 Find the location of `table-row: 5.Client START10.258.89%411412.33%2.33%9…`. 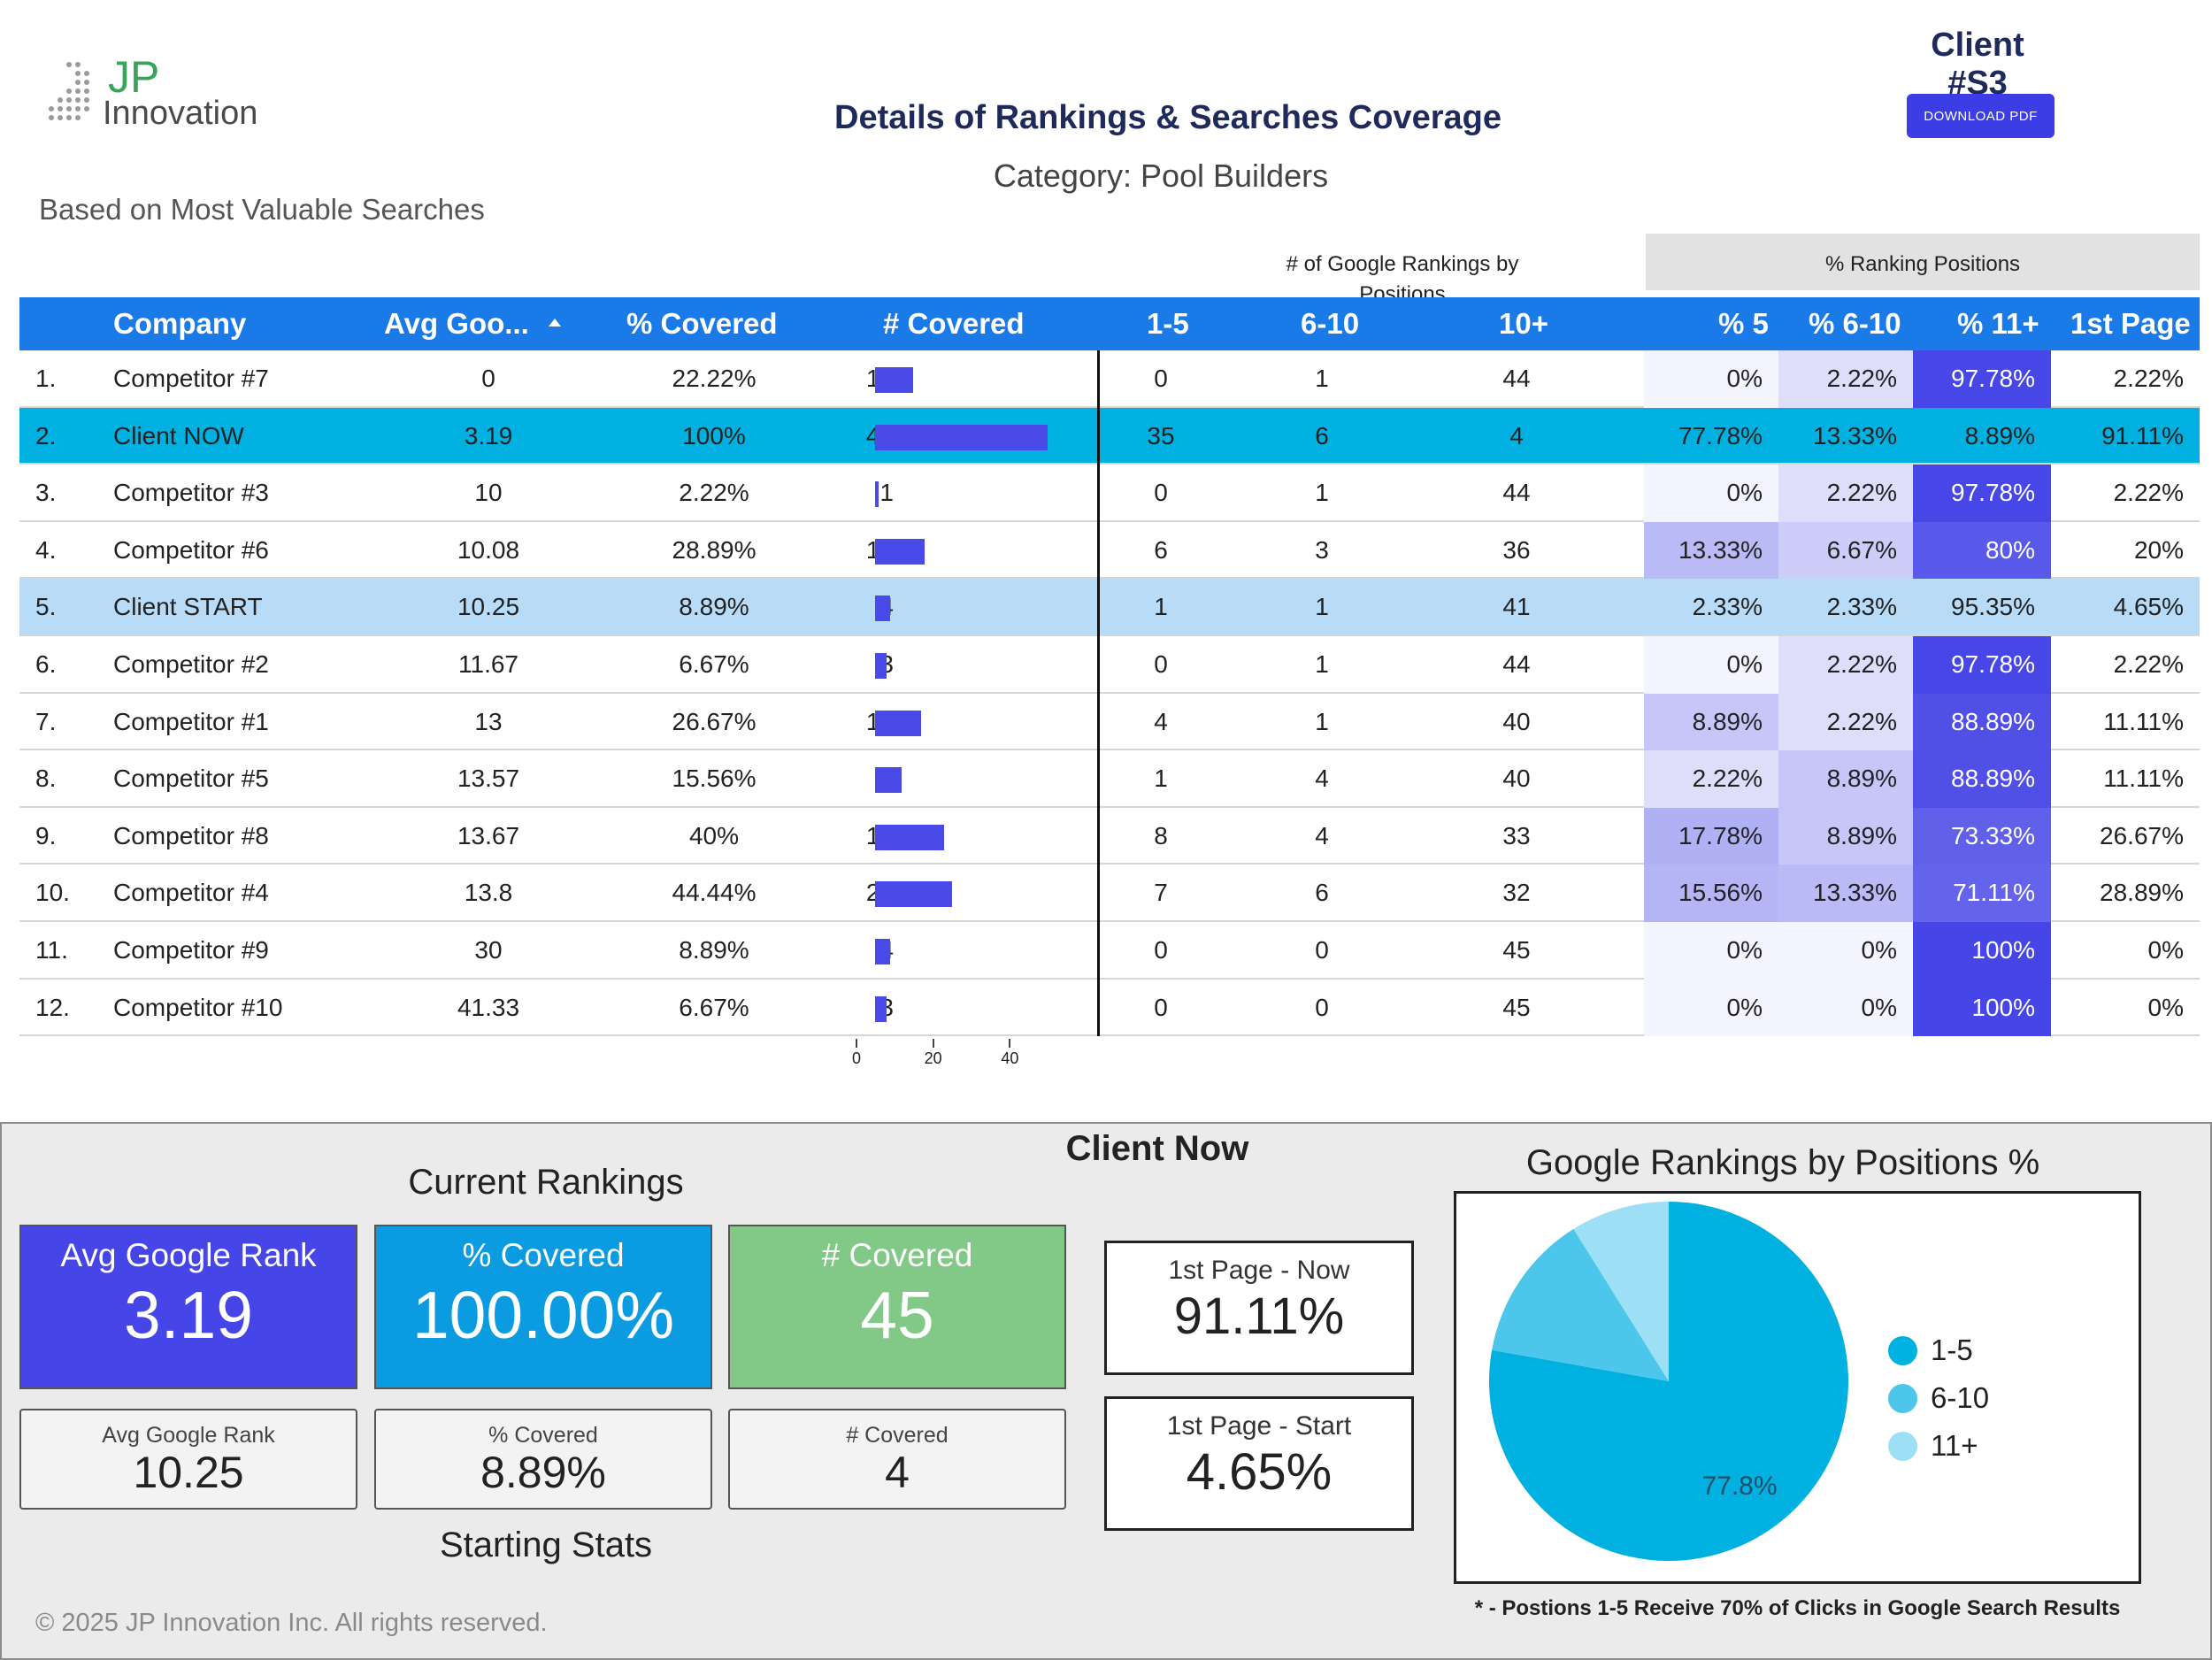

table-row: 5.Client START10.258.89%411412.33%2.33%9… is located at coordinates (1109, 607).